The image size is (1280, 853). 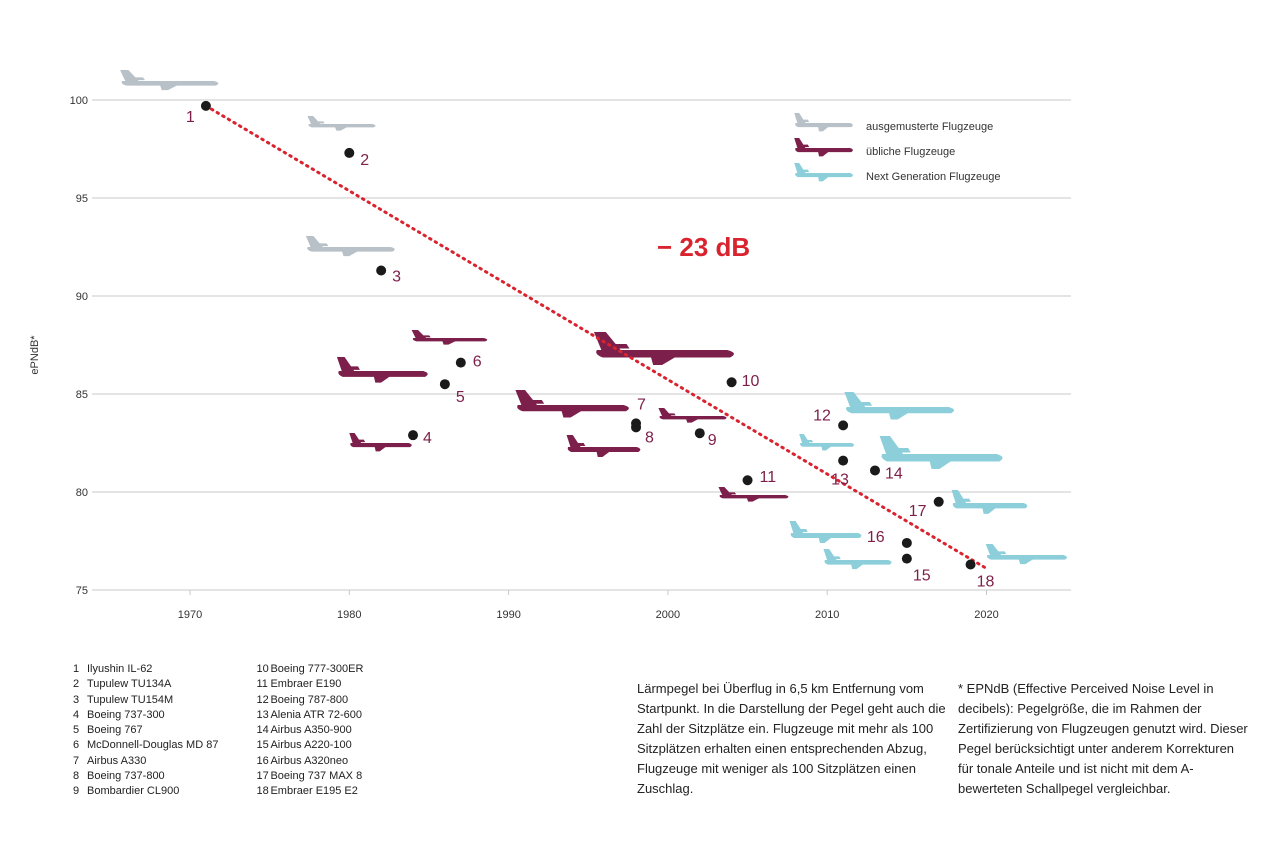 What do you see at coordinates (262, 791) in the screenshot?
I see `aircraft-number: 18` at bounding box center [262, 791].